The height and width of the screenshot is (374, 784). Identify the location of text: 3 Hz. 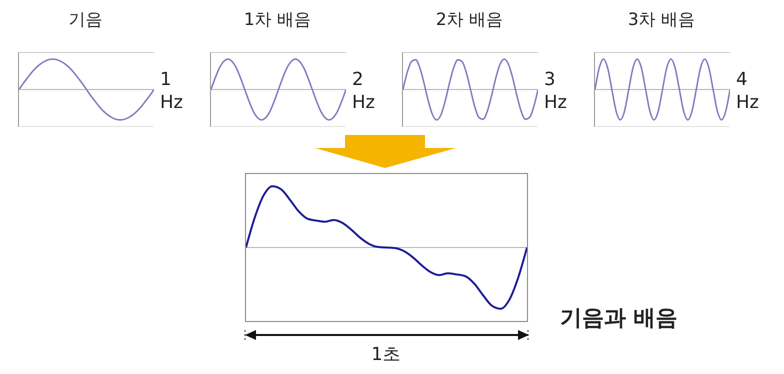
(556, 91).